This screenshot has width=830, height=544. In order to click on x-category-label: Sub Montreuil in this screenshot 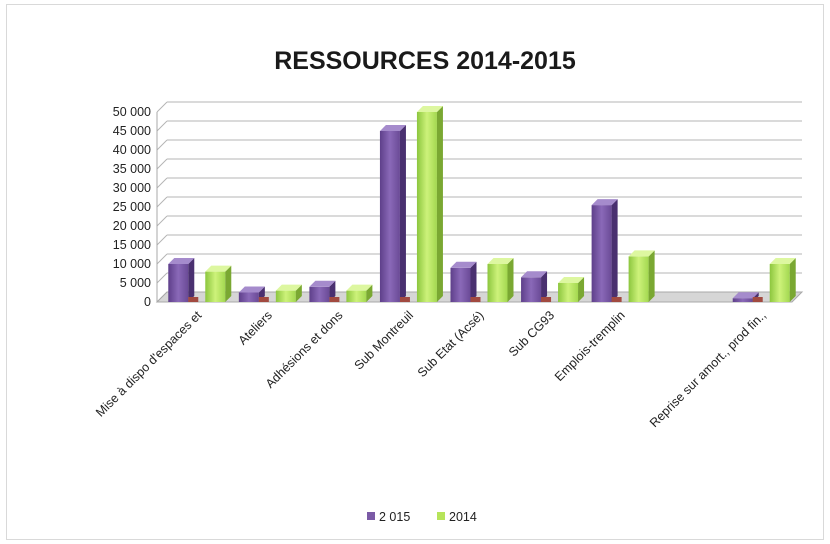, I will do `click(384, 340)`.